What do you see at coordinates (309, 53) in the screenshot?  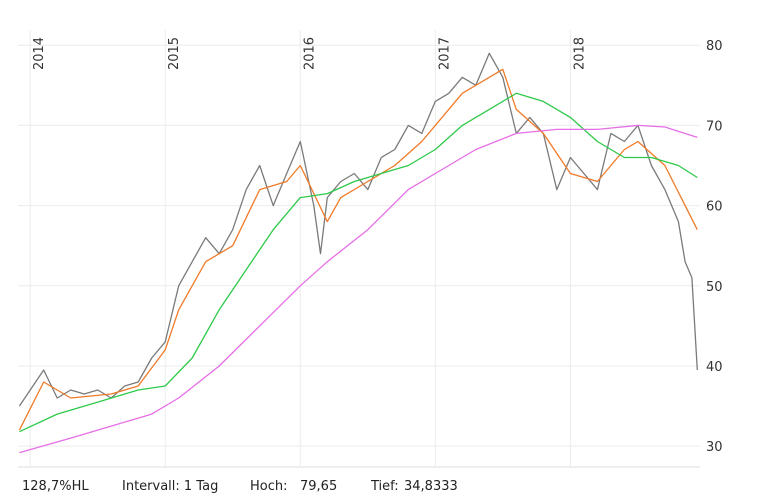 I see `x-tick-label: 2016` at bounding box center [309, 53].